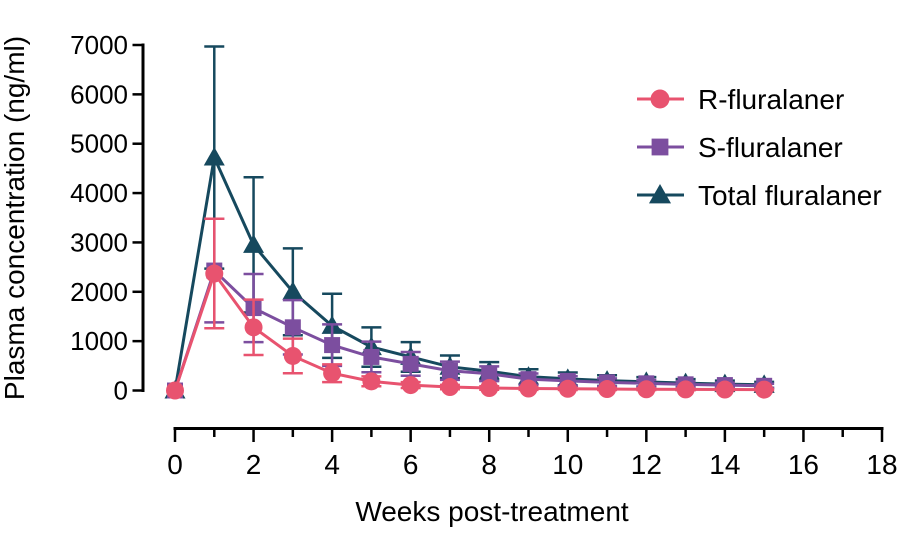 This screenshot has height=537, width=898. Describe the element at coordinates (99, 94) in the screenshot. I see `y-tick-label: 6000` at that location.